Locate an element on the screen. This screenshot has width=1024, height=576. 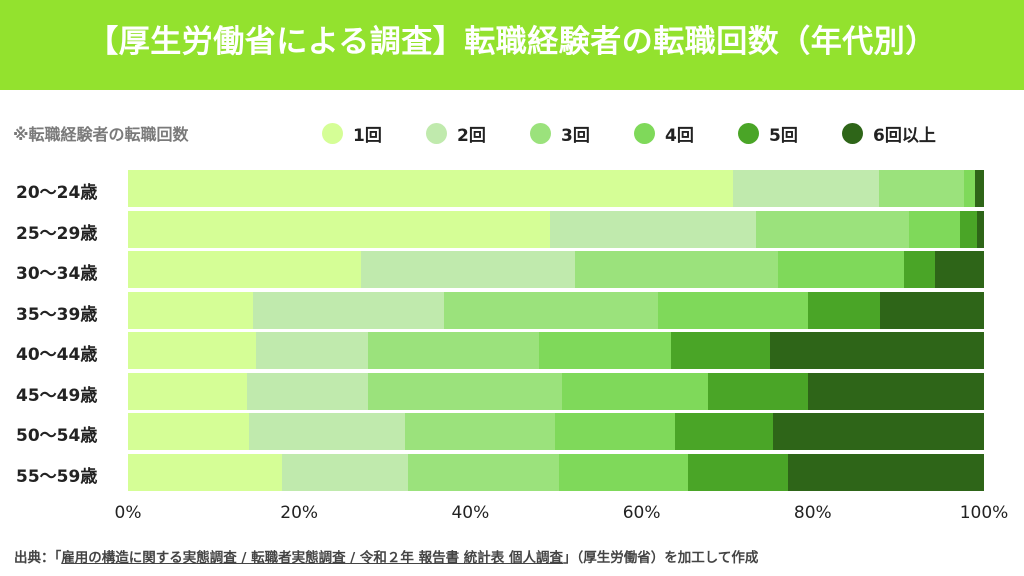
x-axis-tick: 20% is located at coordinates (299, 513).